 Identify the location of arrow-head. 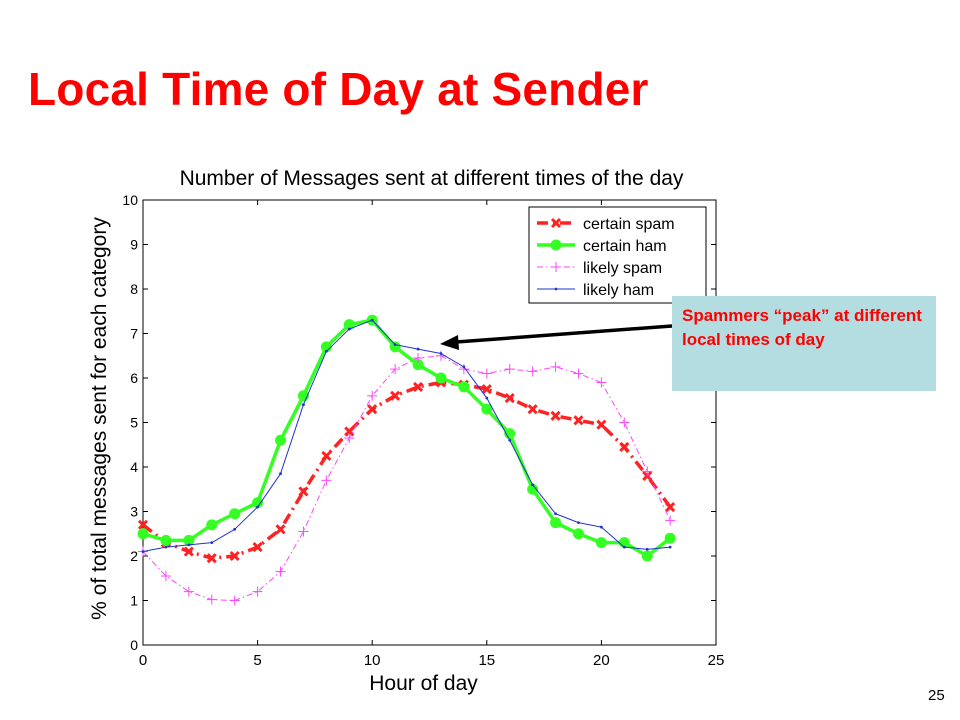
(449, 342).